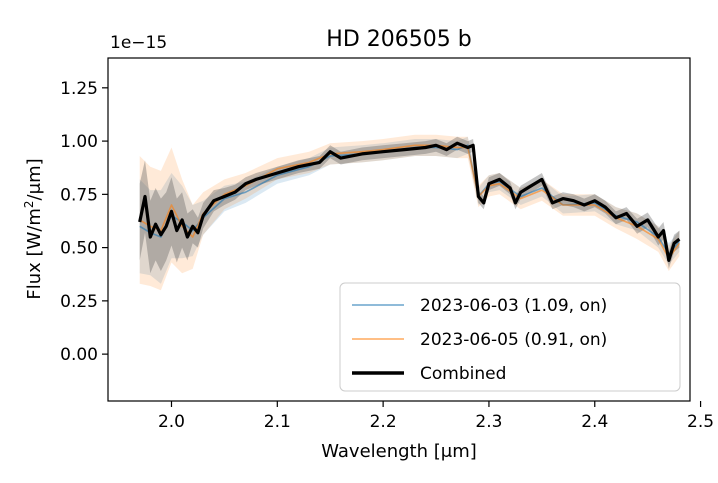  What do you see at coordinates (84, 222) in the screenshot?
I see `y-axis: 0.00 0.25 0.50 0.75 1.00 1.25` at bounding box center [84, 222].